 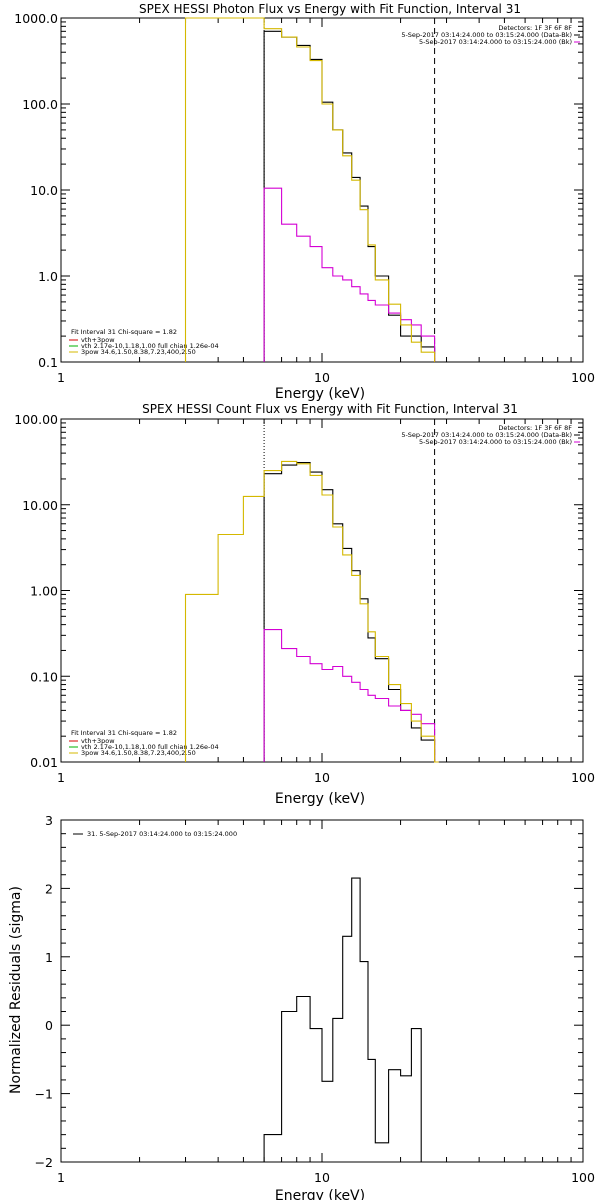 I want to click on y-tick-label: 0.10, so click(x=44, y=676).